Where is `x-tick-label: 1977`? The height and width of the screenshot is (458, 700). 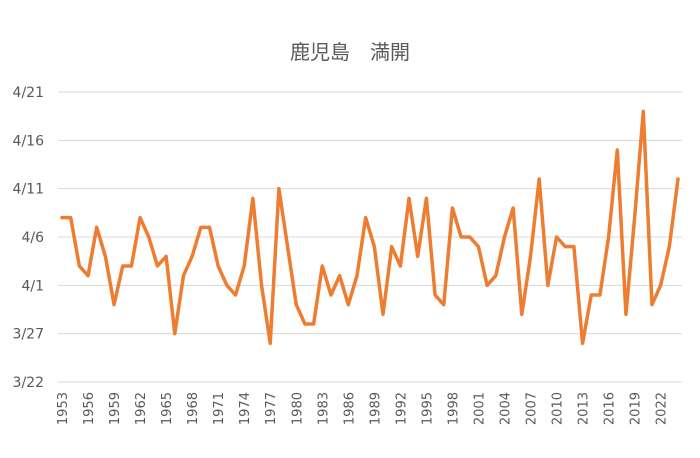 x-tick-label: 1977 is located at coordinates (271, 408).